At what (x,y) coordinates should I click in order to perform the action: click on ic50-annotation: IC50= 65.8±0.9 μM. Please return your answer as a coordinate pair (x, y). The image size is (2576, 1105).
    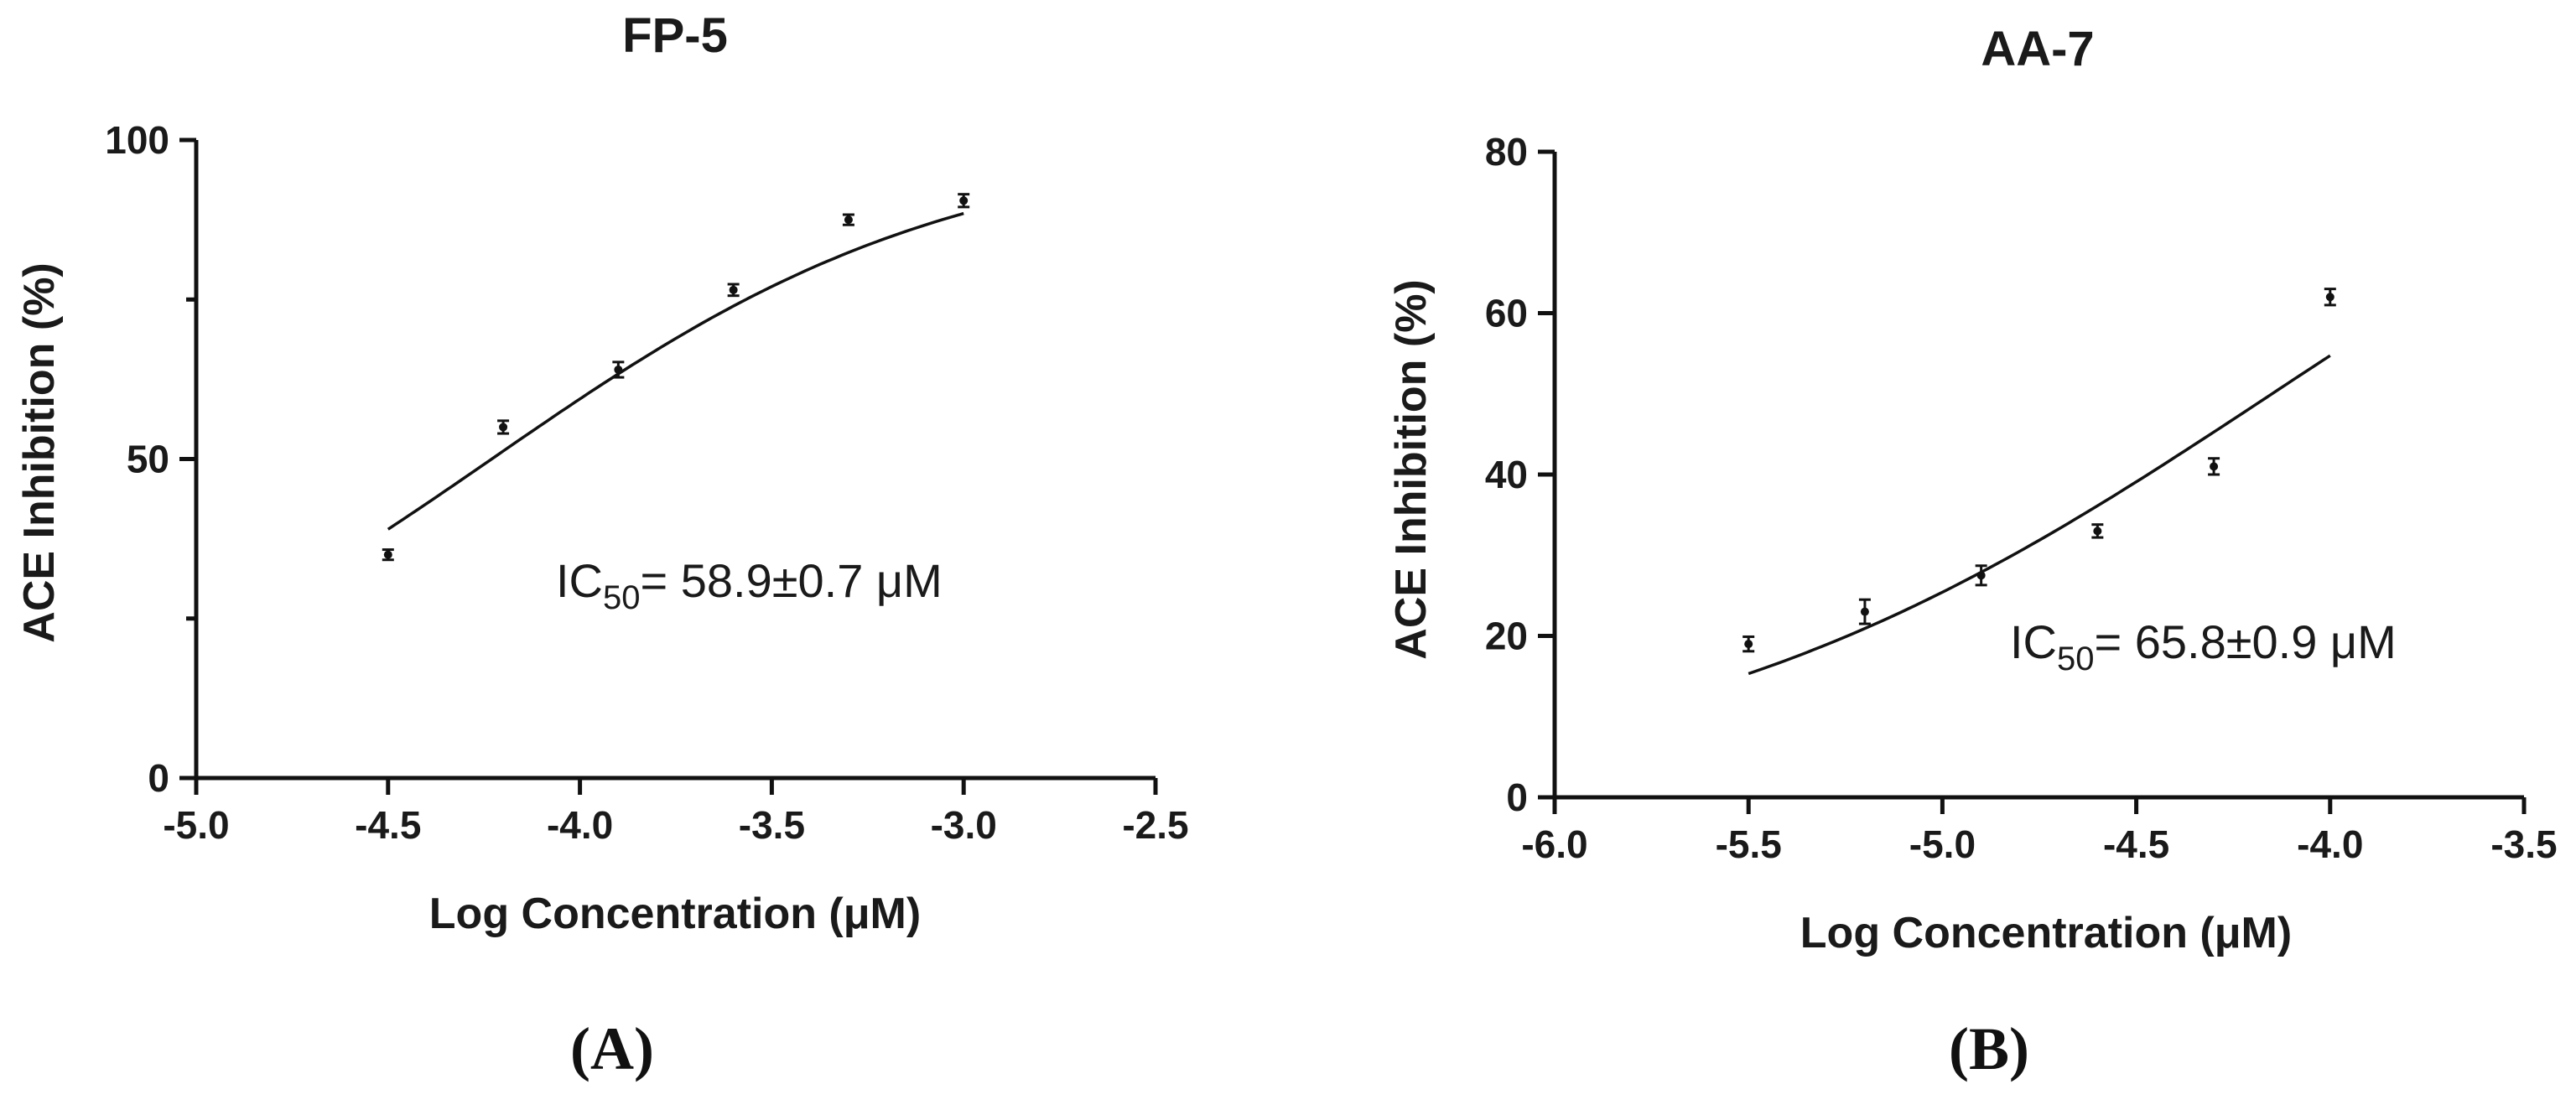
    Looking at the image, I should click on (2203, 646).